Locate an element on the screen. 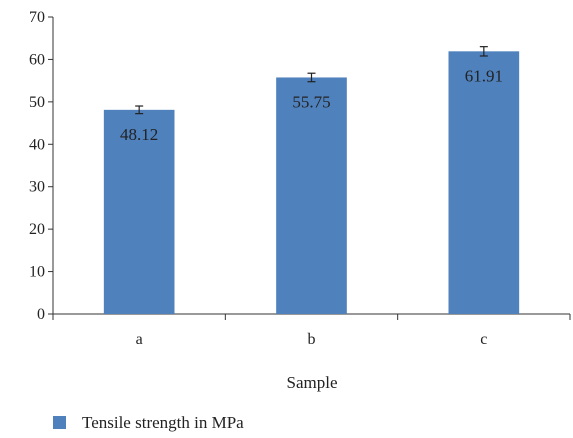 Image resolution: width=573 pixels, height=438 pixels. y-axis: 0 10 20 30 40 50 60 70 is located at coordinates (41, 166).